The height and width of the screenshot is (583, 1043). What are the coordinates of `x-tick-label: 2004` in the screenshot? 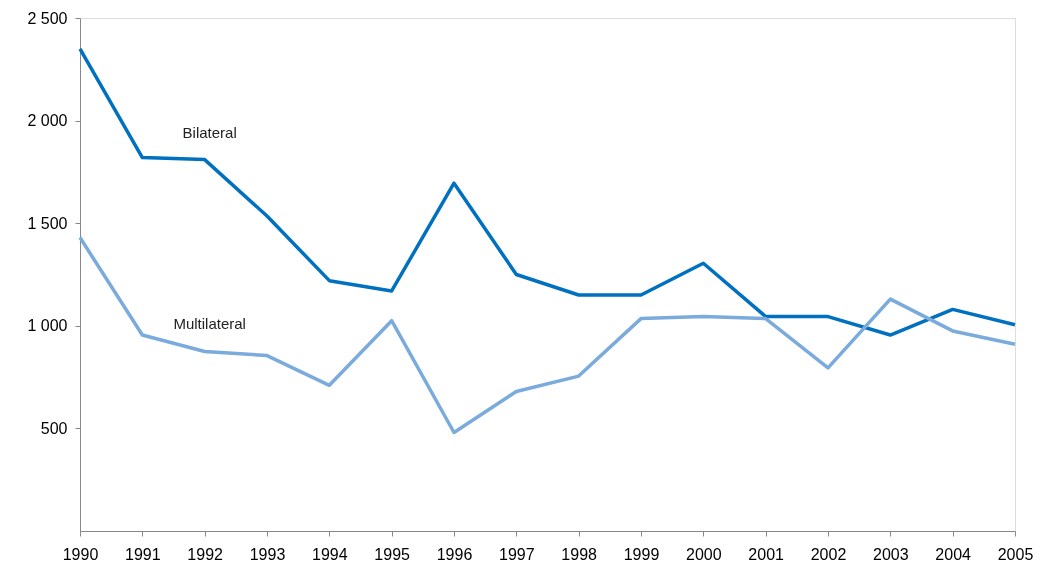 It's located at (953, 554).